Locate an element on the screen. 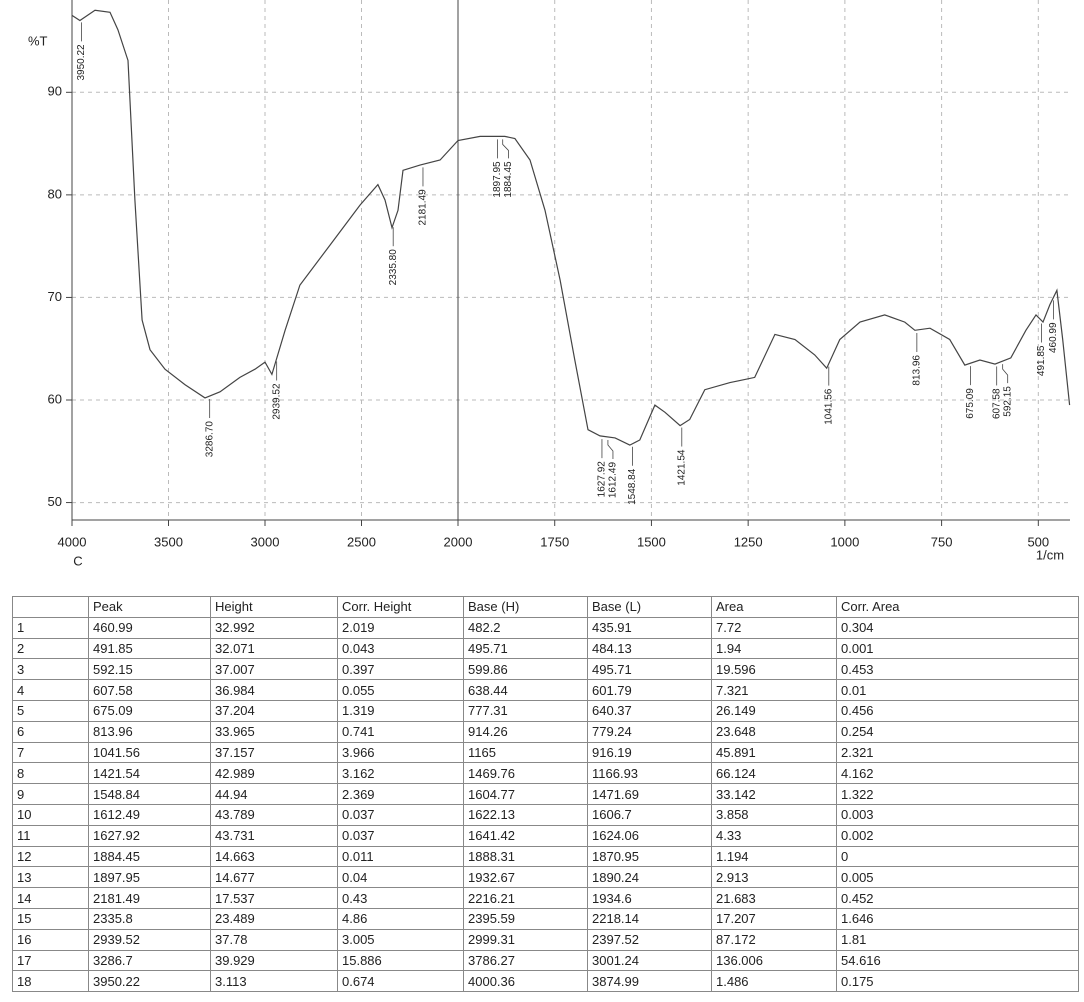  table-cell: 640.37 is located at coordinates (649, 710).